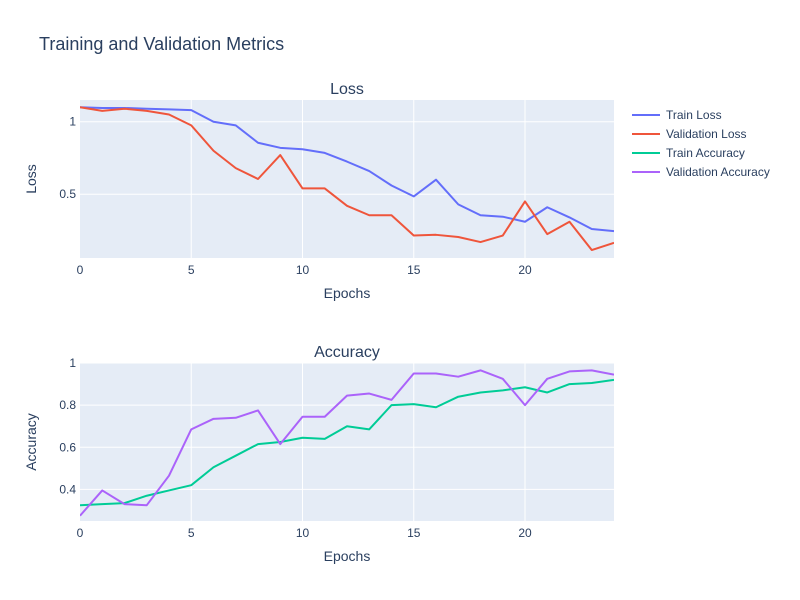  I want to click on series-line-train-accuracy, so click(347, 442).